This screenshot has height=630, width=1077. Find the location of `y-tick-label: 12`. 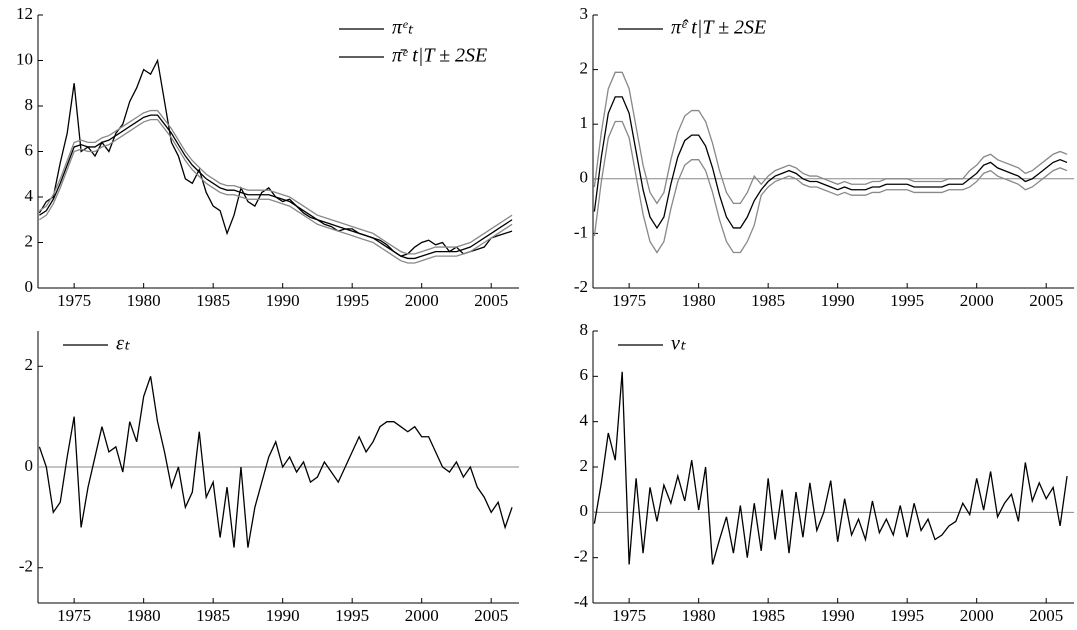

y-tick-label: 12 is located at coordinates (24, 13).